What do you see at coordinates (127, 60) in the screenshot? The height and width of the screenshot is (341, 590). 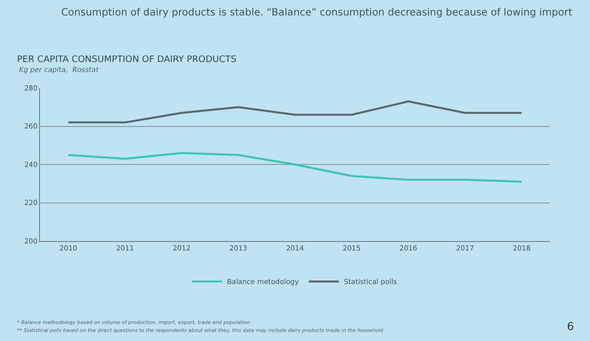 I see `chart-subtitle: PER CAPITA CONSUMPTION OF DAIRY PRODUCTS` at bounding box center [127, 60].